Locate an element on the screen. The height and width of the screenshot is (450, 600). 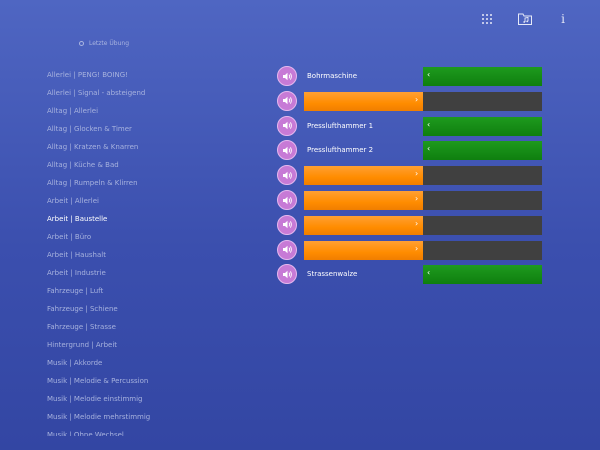
sound-label: Strassenwalze is located at coordinates (332, 274).